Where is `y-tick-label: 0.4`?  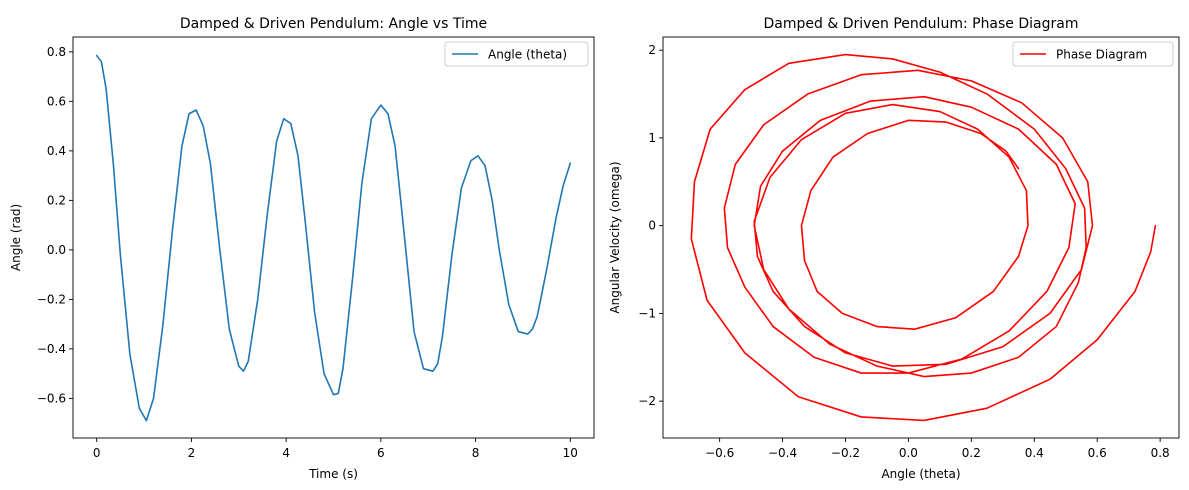 y-tick-label: 0.4 is located at coordinates (56, 151).